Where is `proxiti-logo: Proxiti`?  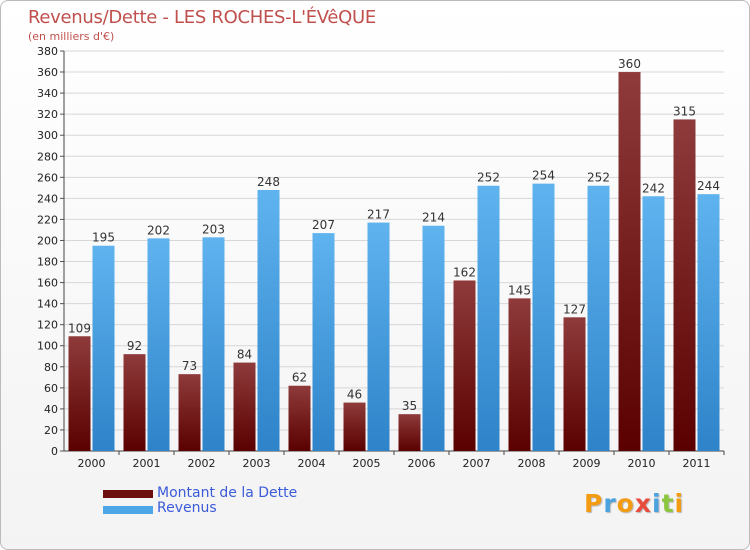
proxiti-logo: Proxiti is located at coordinates (634, 503).